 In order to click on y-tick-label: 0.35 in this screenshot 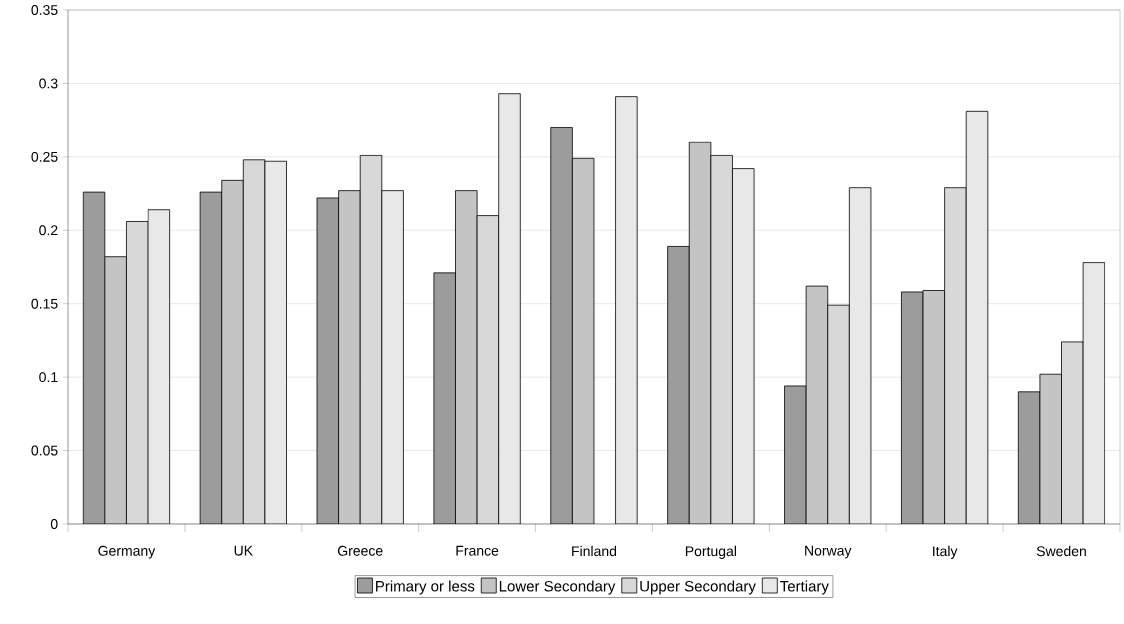, I will do `click(44, 10)`.